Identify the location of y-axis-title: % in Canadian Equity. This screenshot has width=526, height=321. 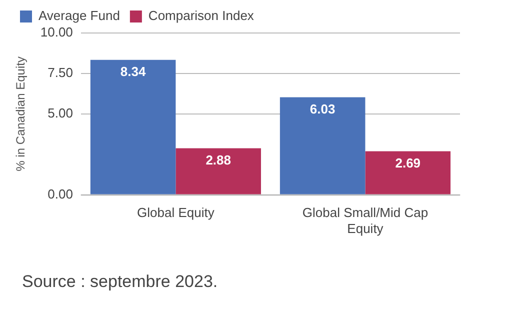
(21, 114).